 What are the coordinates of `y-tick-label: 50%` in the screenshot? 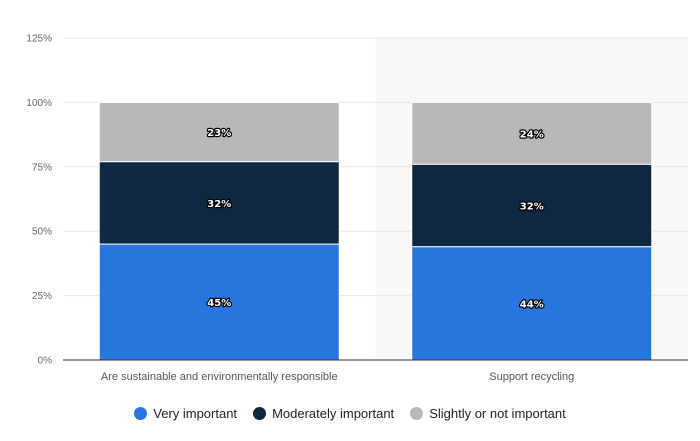 It's located at (42, 232).